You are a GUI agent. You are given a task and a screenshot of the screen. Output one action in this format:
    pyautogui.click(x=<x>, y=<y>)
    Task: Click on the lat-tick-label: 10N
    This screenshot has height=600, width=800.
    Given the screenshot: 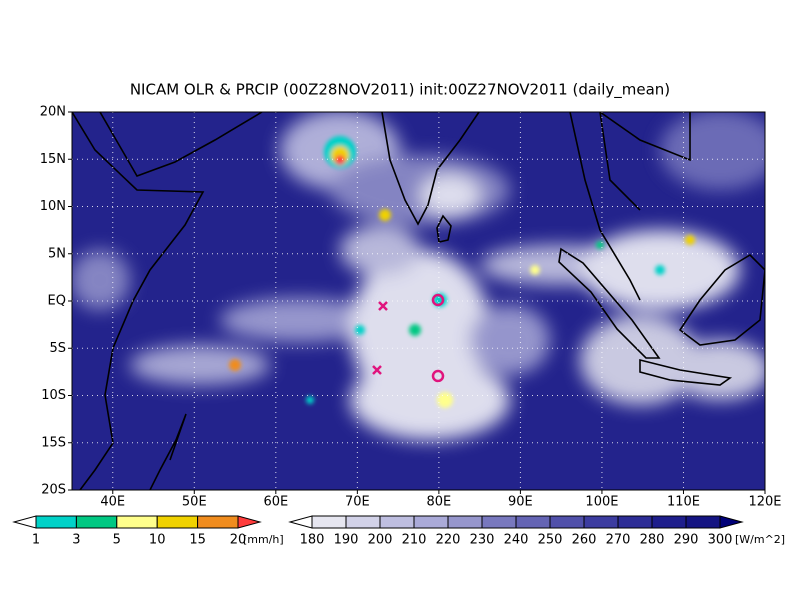 What is the action you would take?
    pyautogui.click(x=53, y=206)
    